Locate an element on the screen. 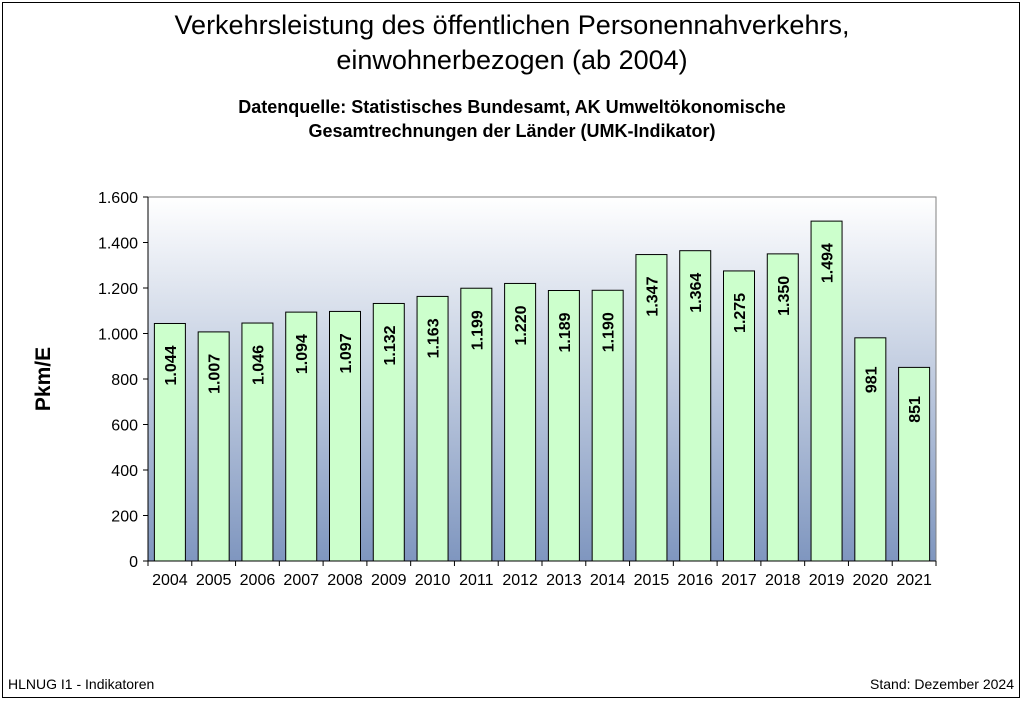 The height and width of the screenshot is (702, 1024). footer-source: HLNUG I1 - Indikatoren is located at coordinates (81, 684).